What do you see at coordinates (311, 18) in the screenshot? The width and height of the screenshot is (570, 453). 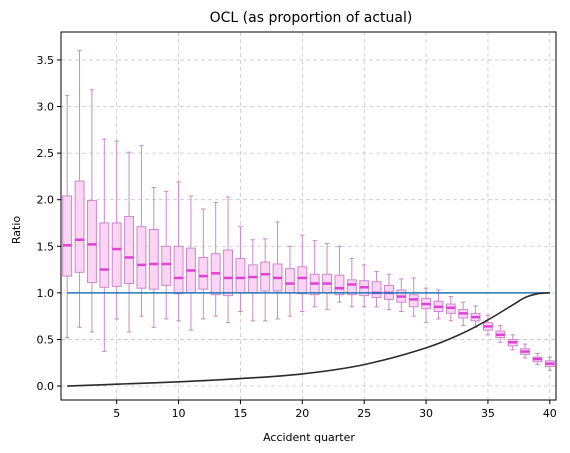 I see `chart-title: OCL (as proportion of actual)` at bounding box center [311, 18].